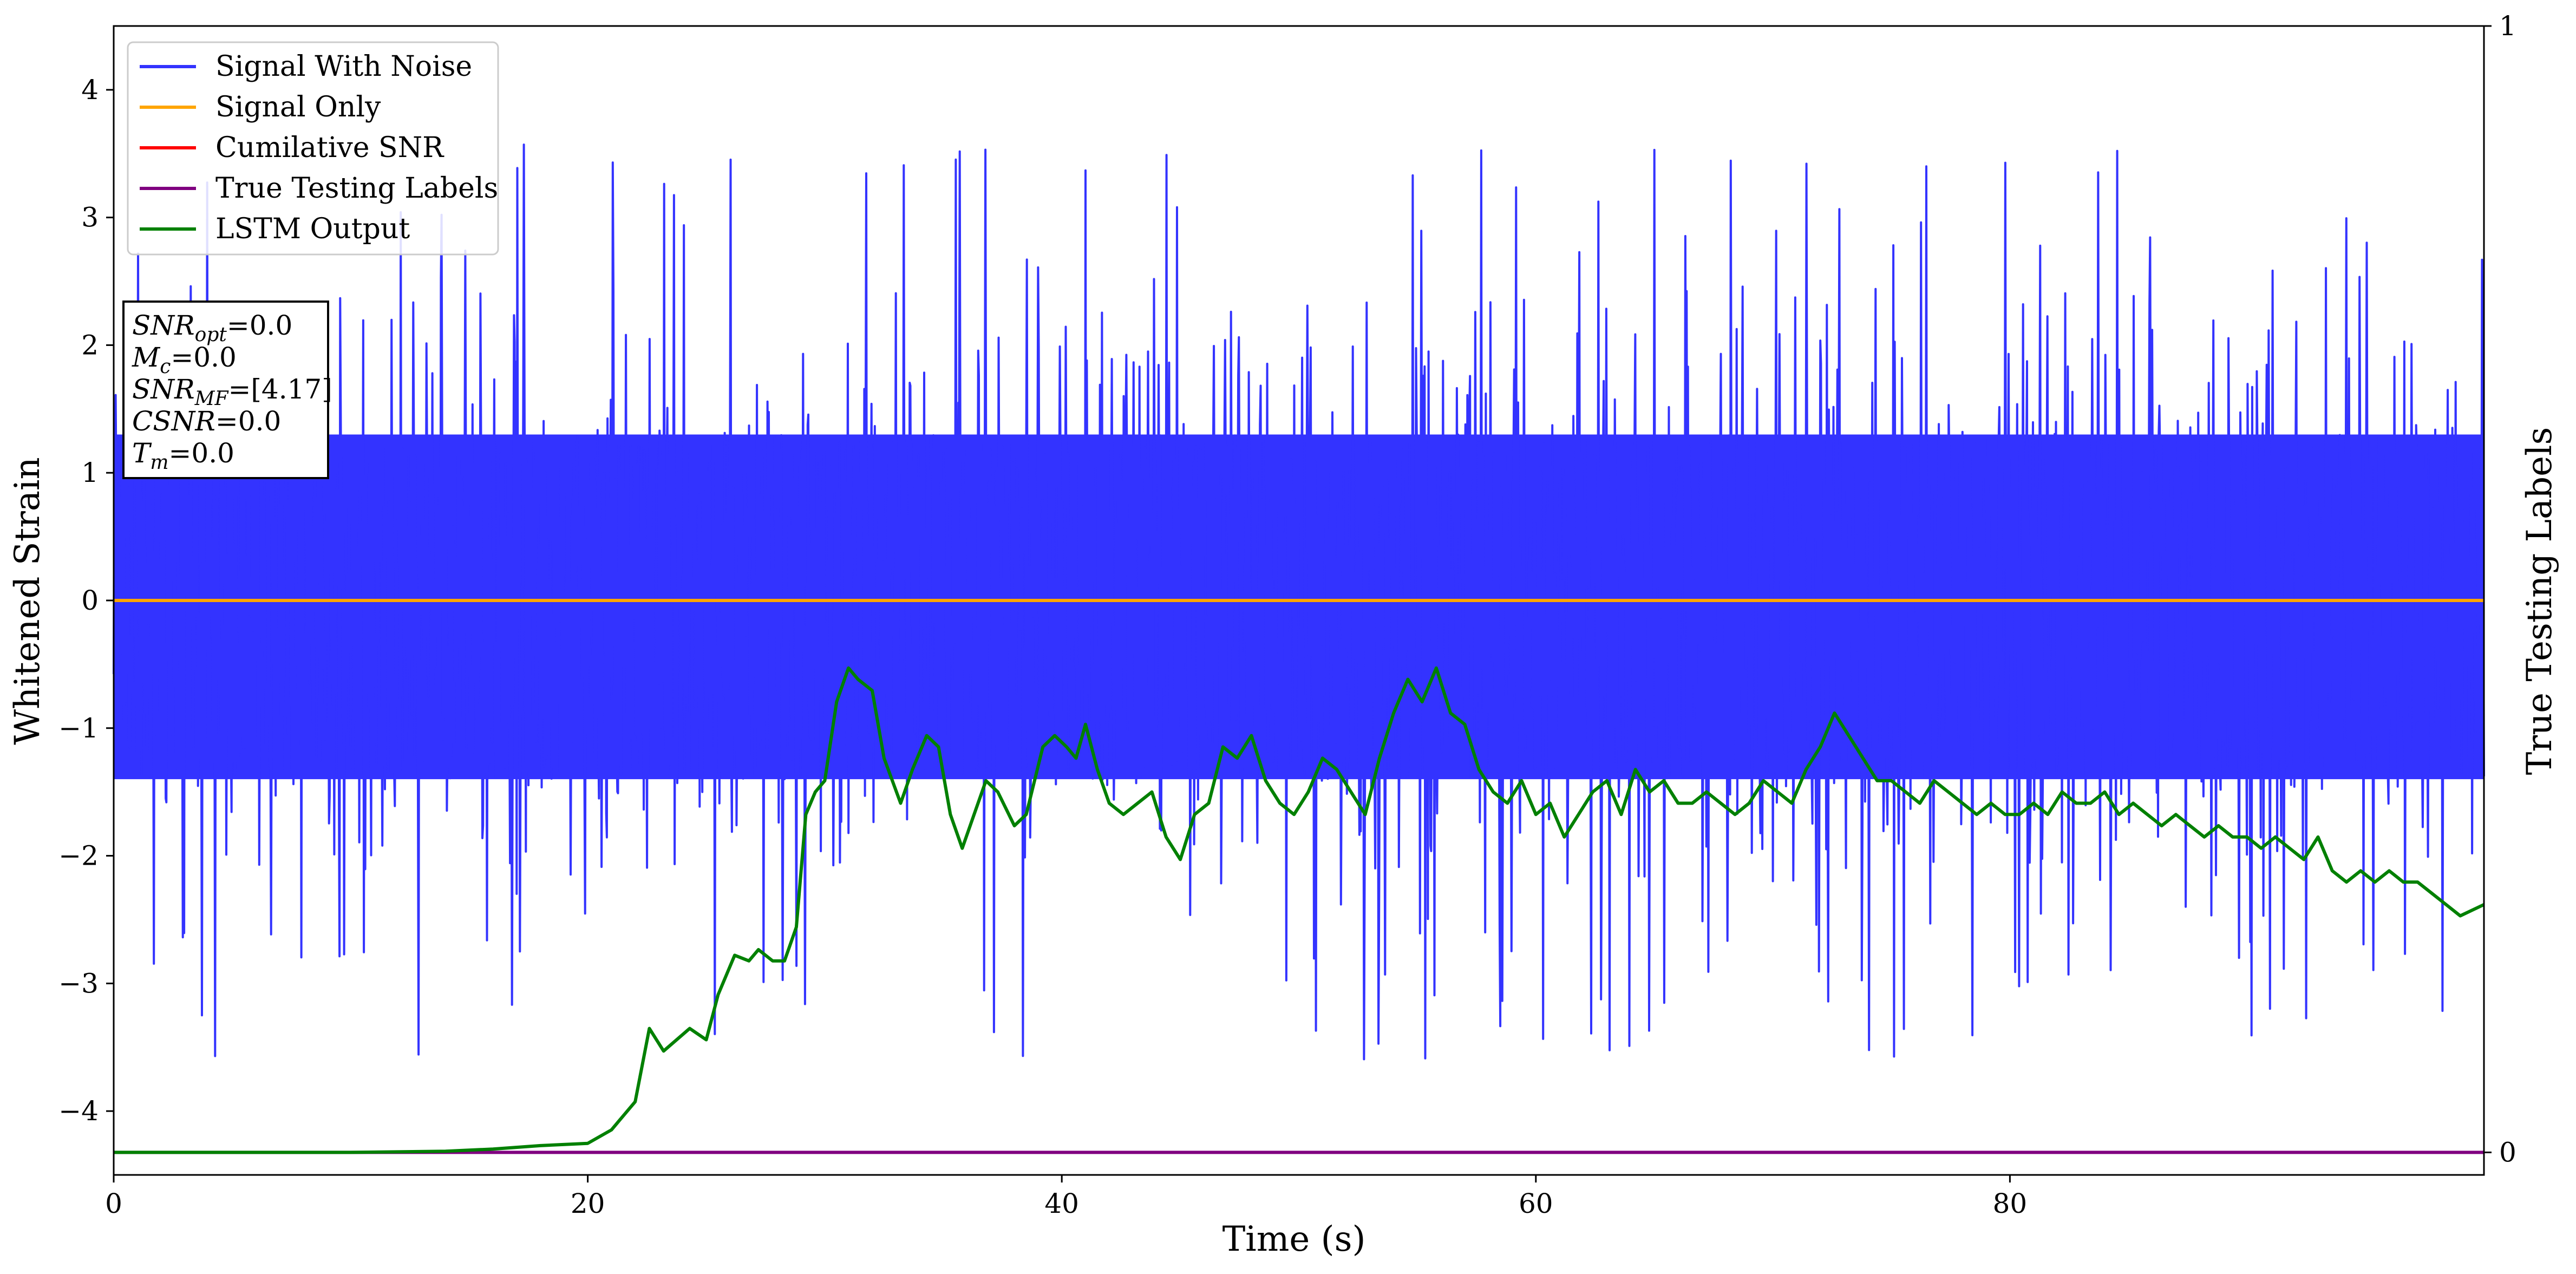  Describe the element at coordinates (588, 1203) in the screenshot. I see `x-tick-label: 20` at that location.